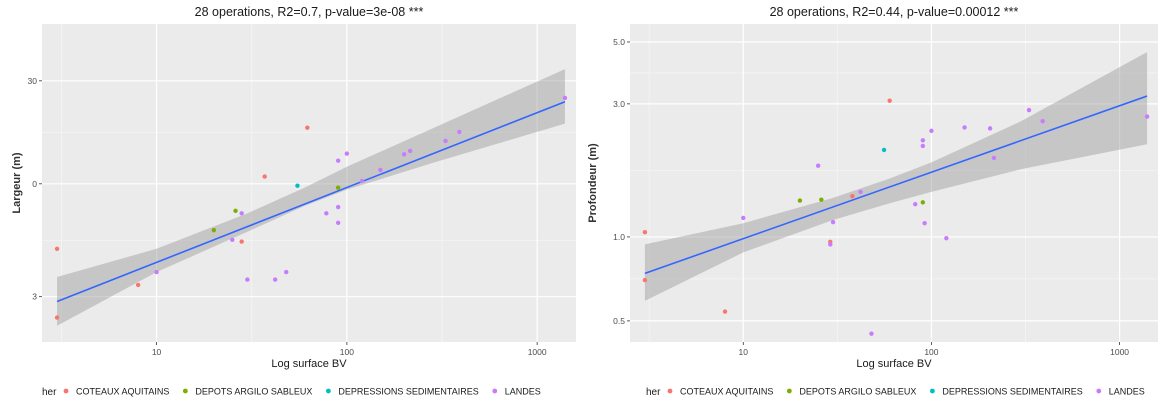 This screenshot has width=1164, height=404. Describe the element at coordinates (17, 182) in the screenshot. I see `y-axis-label: Largeur (m)` at that location.